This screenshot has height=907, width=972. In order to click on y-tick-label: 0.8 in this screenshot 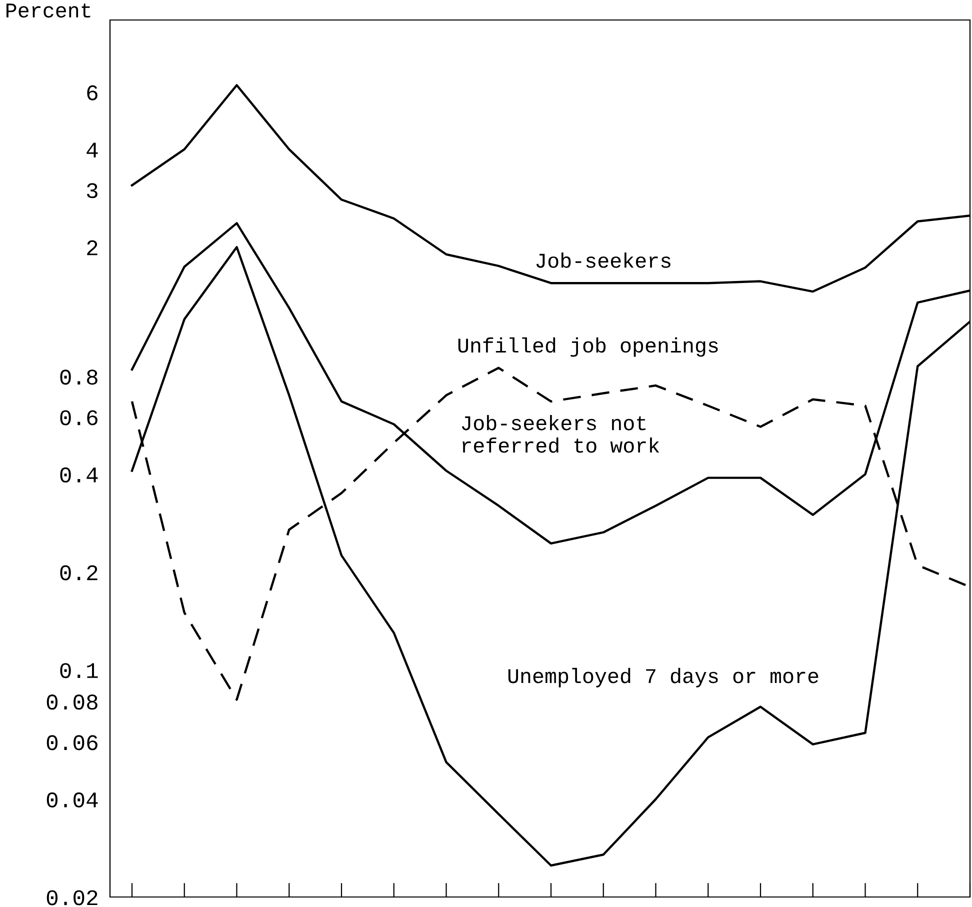, I will do `click(79, 377)`.